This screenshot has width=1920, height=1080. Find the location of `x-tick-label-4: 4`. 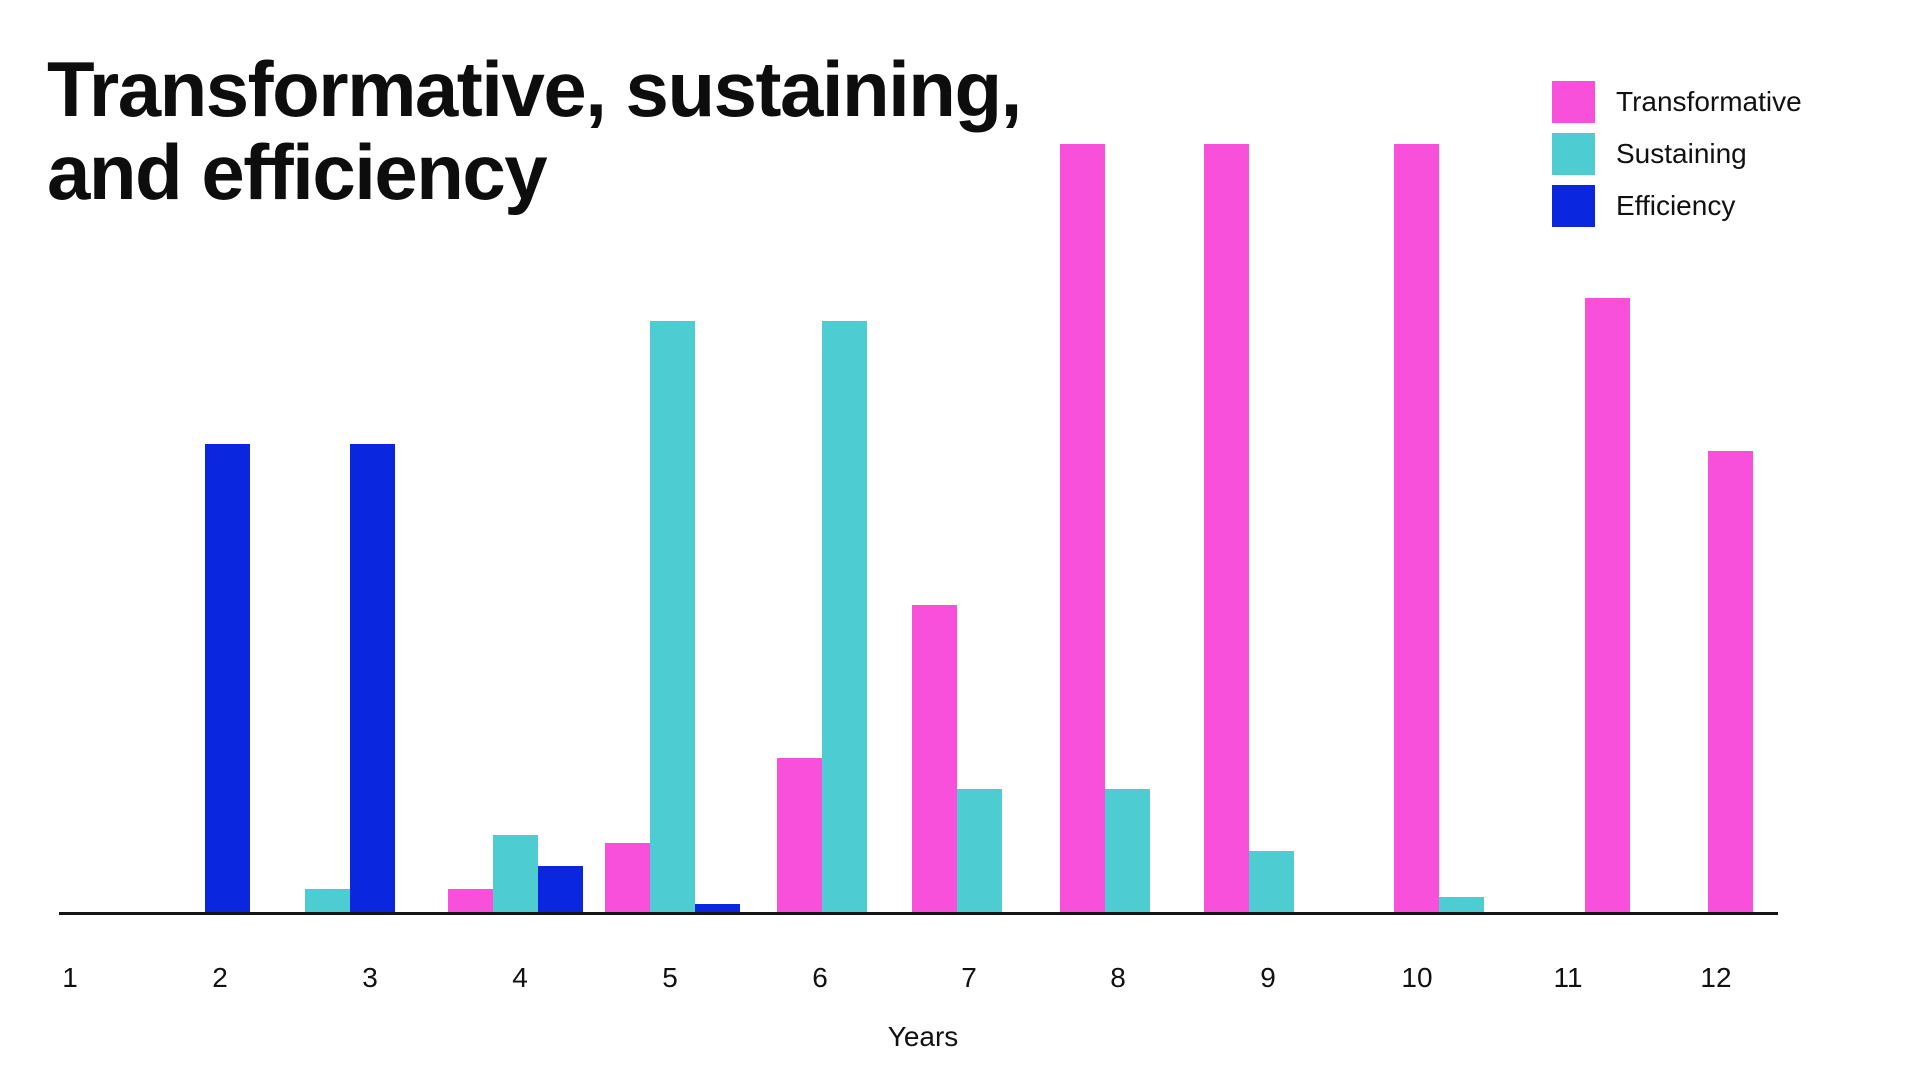

x-tick-label-4: 4 is located at coordinates (520, 977).